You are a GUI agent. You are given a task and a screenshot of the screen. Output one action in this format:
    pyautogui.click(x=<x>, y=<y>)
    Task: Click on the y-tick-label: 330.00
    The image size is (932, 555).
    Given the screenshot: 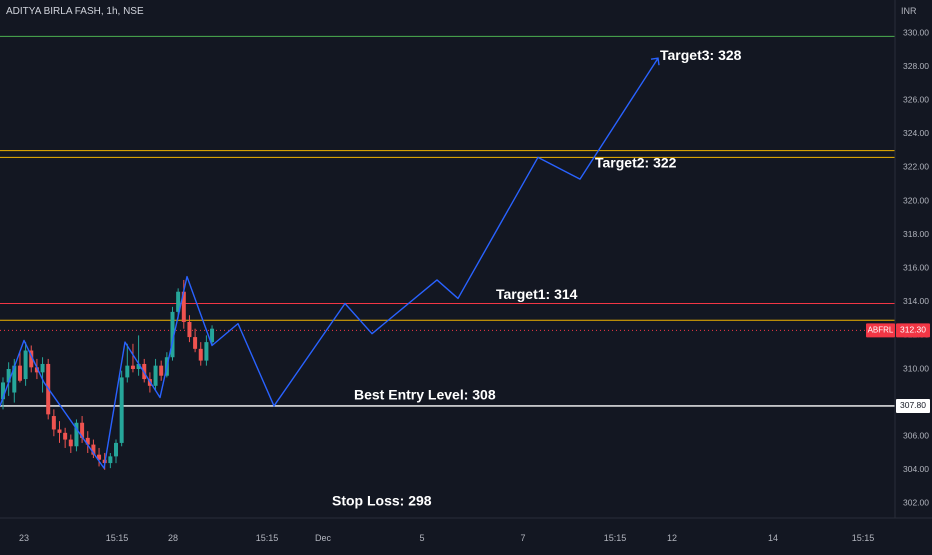 What is the action you would take?
    pyautogui.click(x=916, y=32)
    